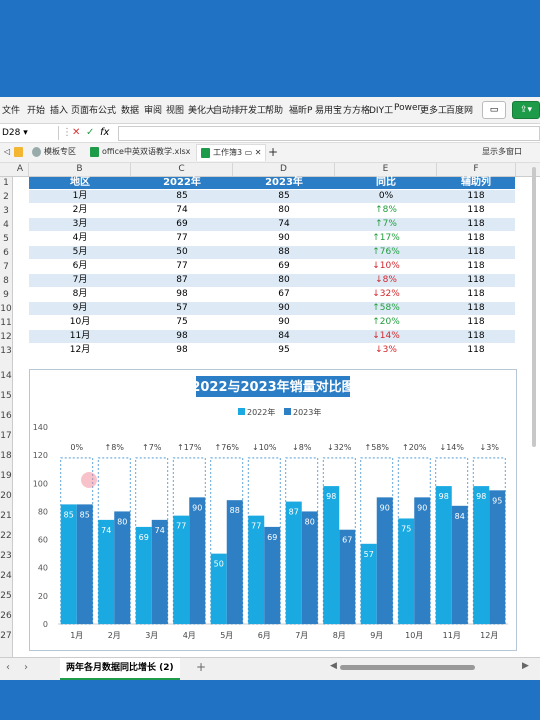 Image resolution: width=540 pixels, height=720 pixels. I want to click on ribbon-tab: 福昕P, so click(301, 111).